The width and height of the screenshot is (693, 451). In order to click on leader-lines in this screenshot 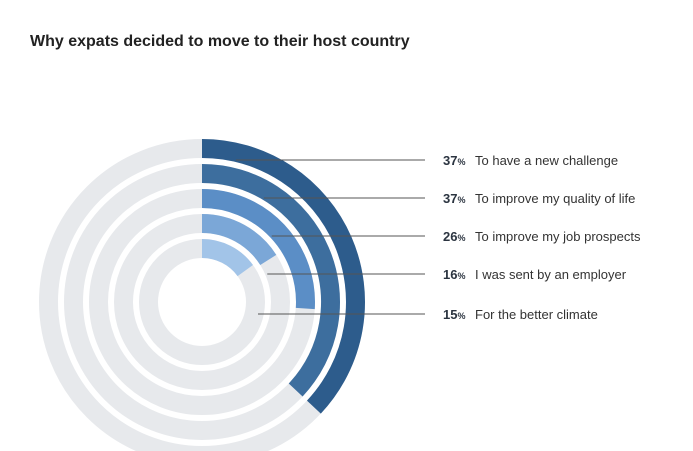, I will do `click(330, 237)`.